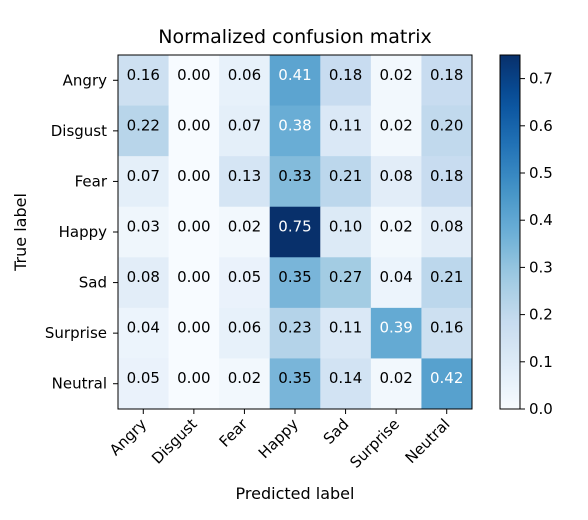 The image size is (588, 520). I want to click on colorbar-tick-label: 0.3, so click(541, 267).